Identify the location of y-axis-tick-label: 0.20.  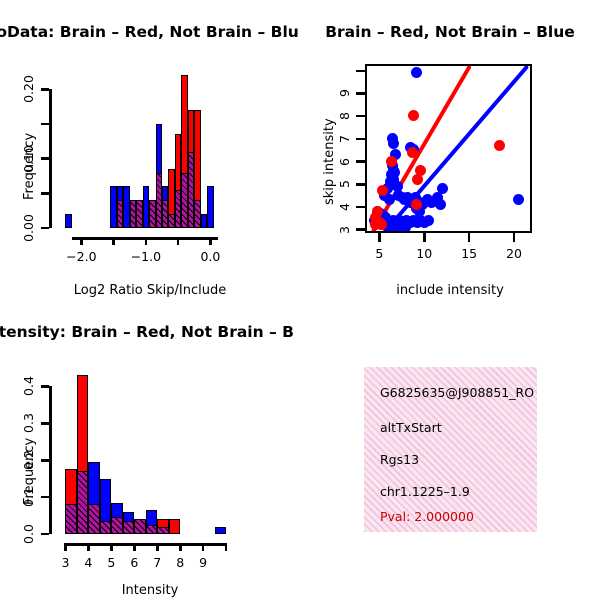
(28, 89).